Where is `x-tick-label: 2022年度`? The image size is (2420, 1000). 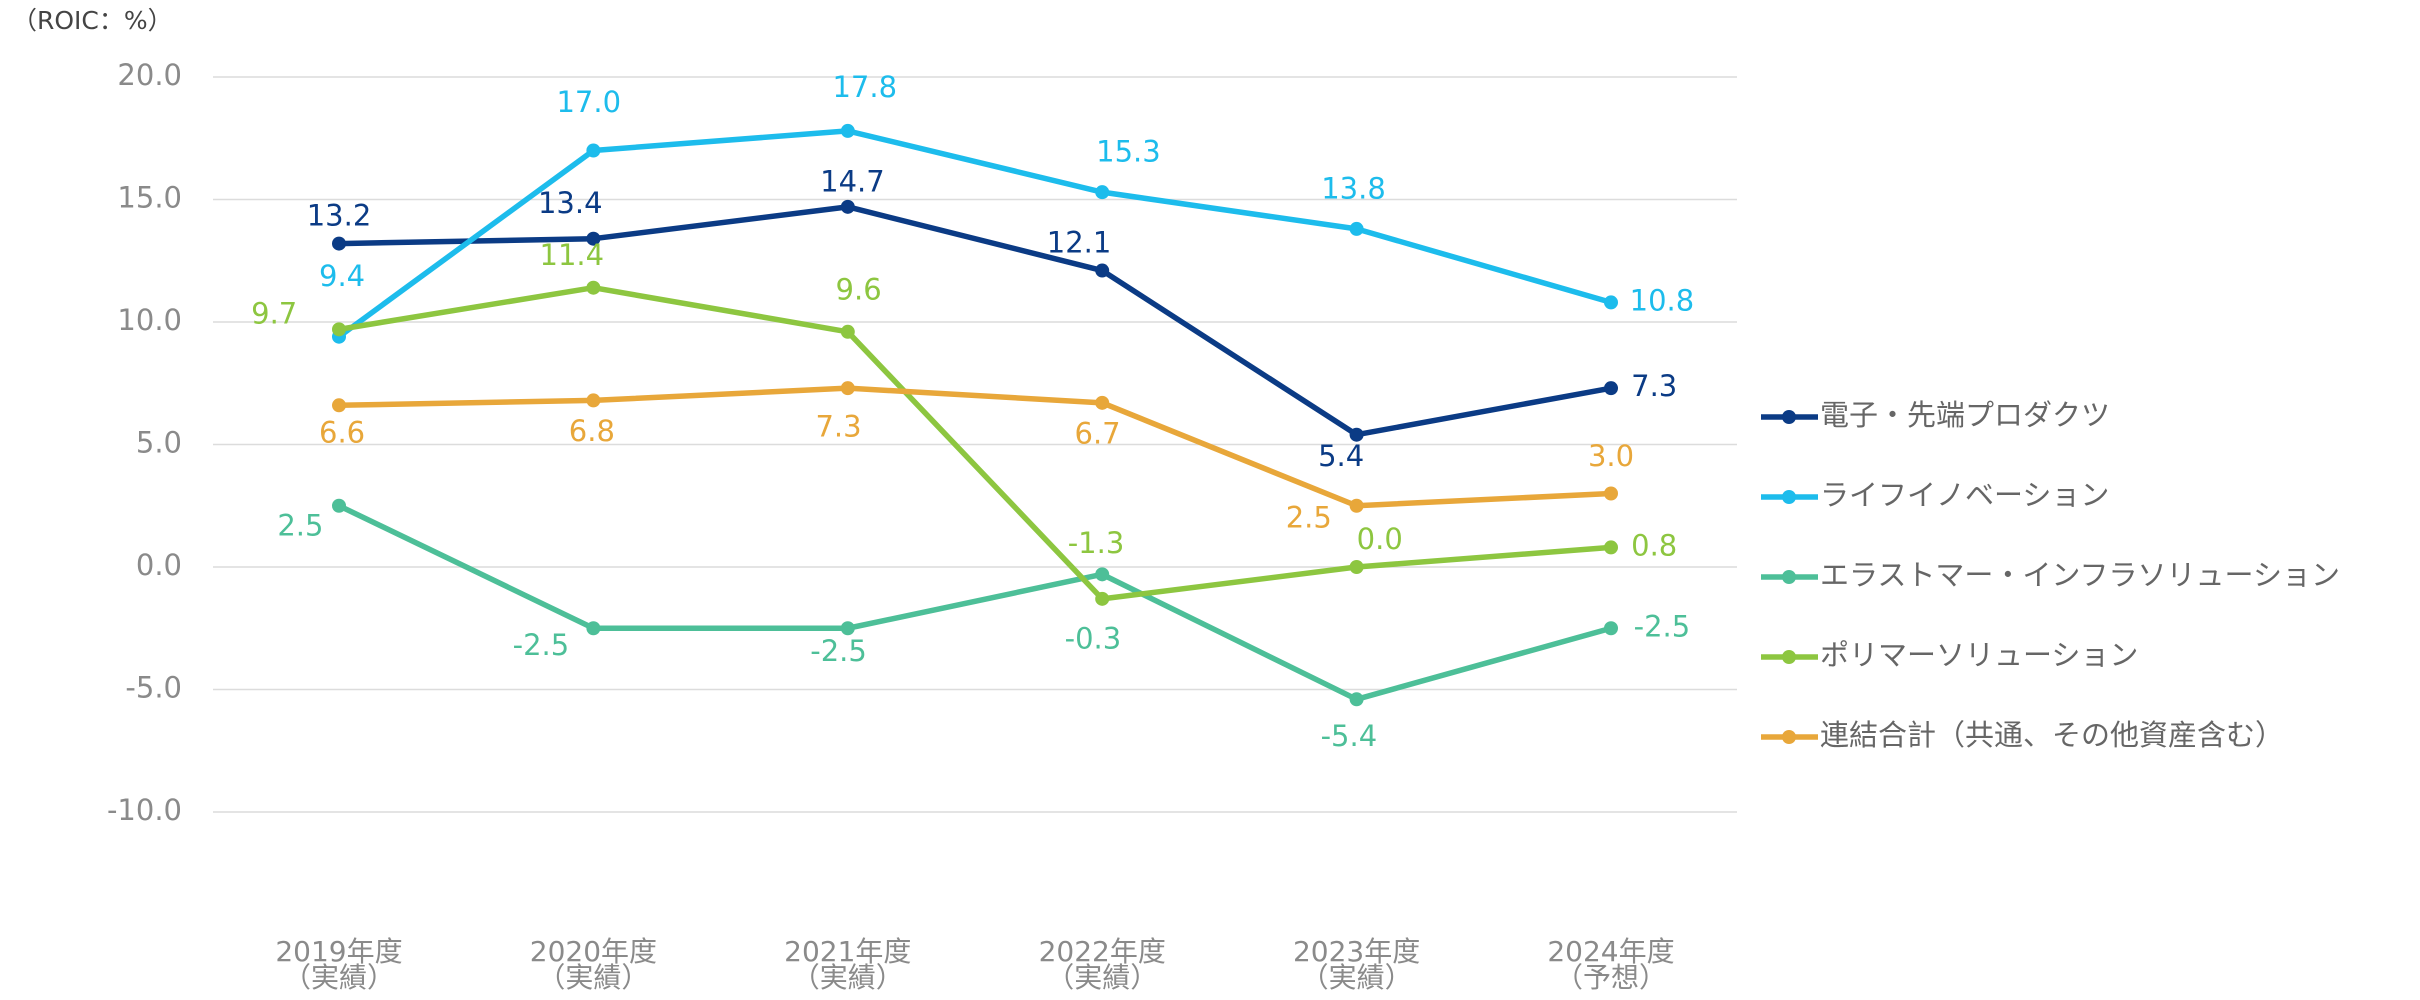
x-tick-label: 2022年度 is located at coordinates (1102, 951).